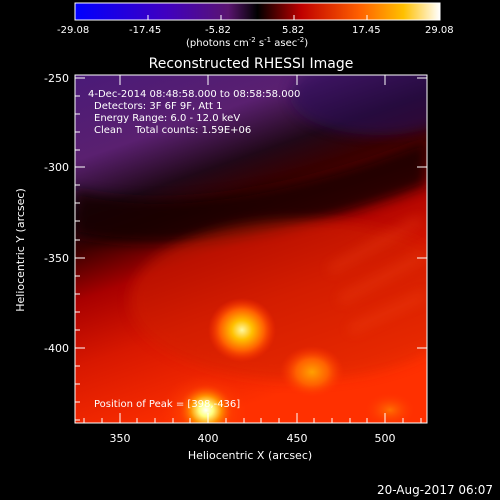 This screenshot has height=500, width=500. I want to click on y-tick-label: -300, so click(56, 167).